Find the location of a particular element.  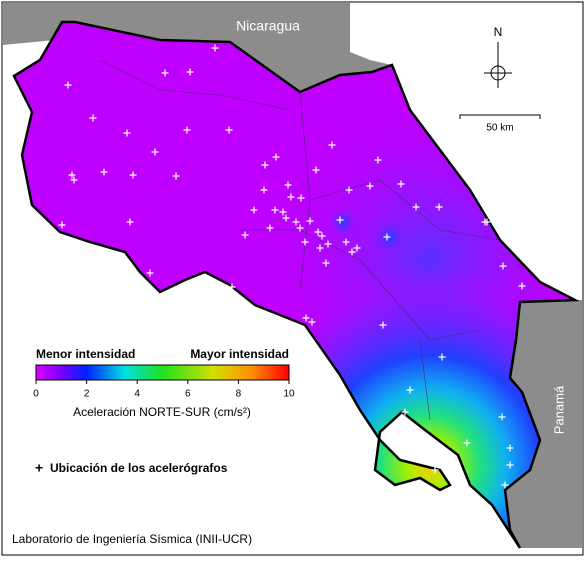

nicaragua-land is located at coordinates (176, 47).